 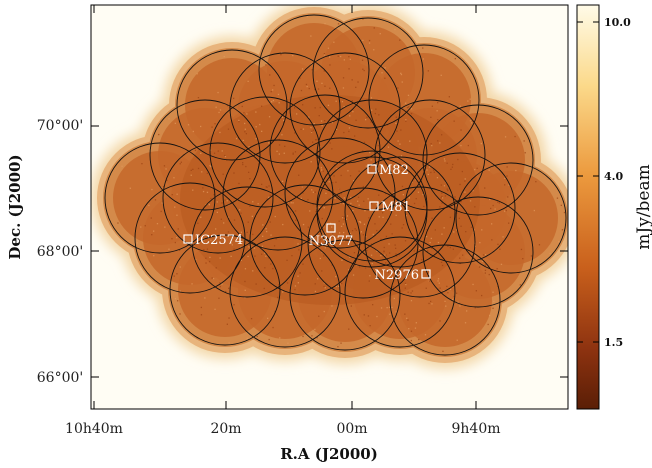 I want to click on x-tick-label: 10h40m, so click(x=94, y=429).